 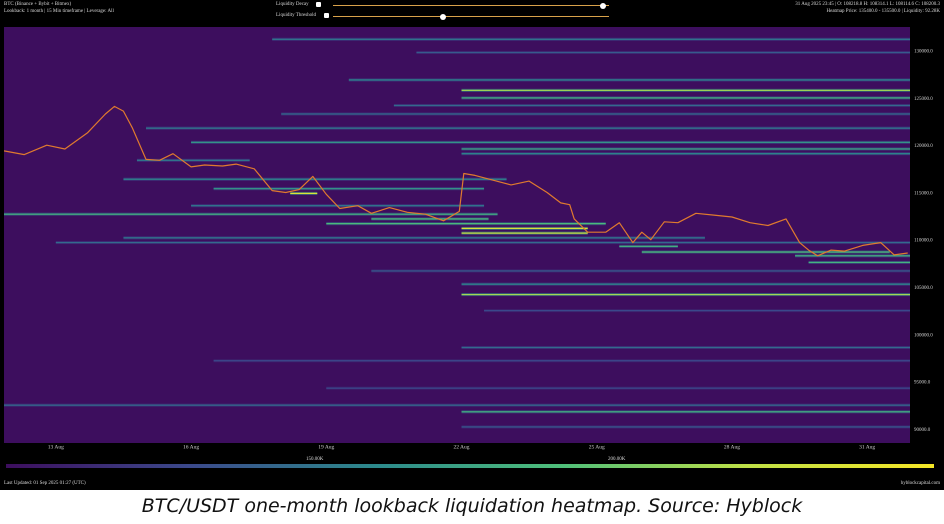 I want to click on last-updated: Last Updated: 01 Sep 2025 01:27 (UTC), so click(x=45, y=483).